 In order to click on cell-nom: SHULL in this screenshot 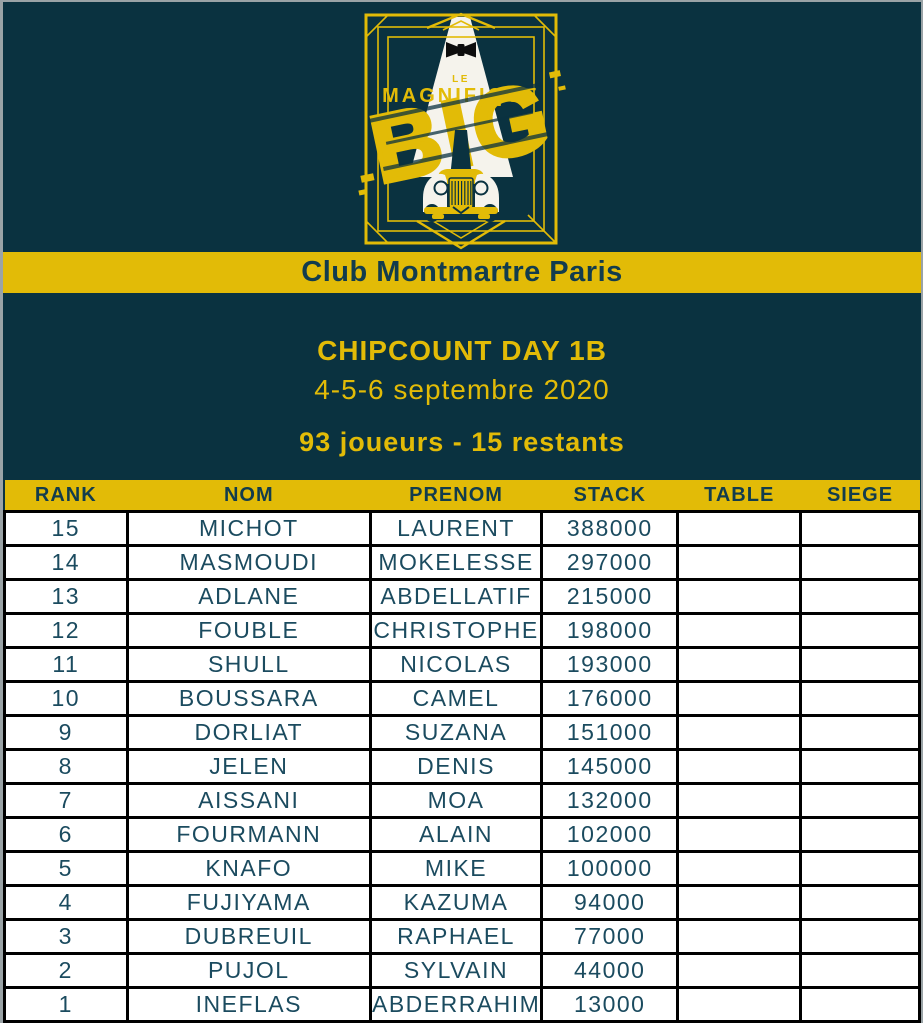, I will do `click(248, 664)`.